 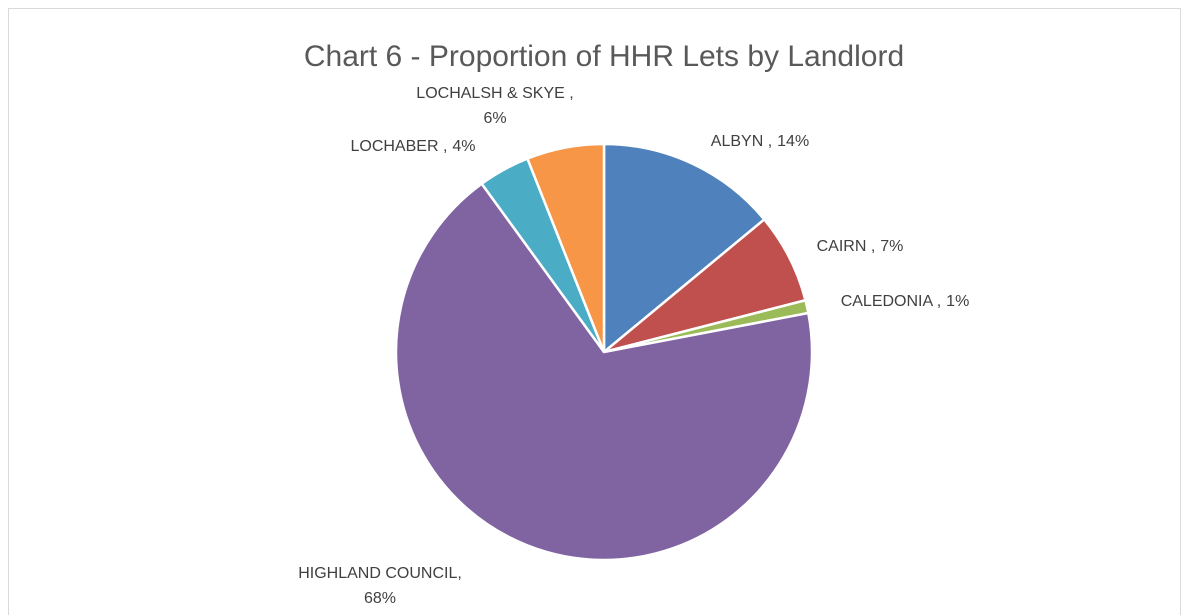 I want to click on data-label: CALEDONIA , 1%, so click(x=905, y=301).